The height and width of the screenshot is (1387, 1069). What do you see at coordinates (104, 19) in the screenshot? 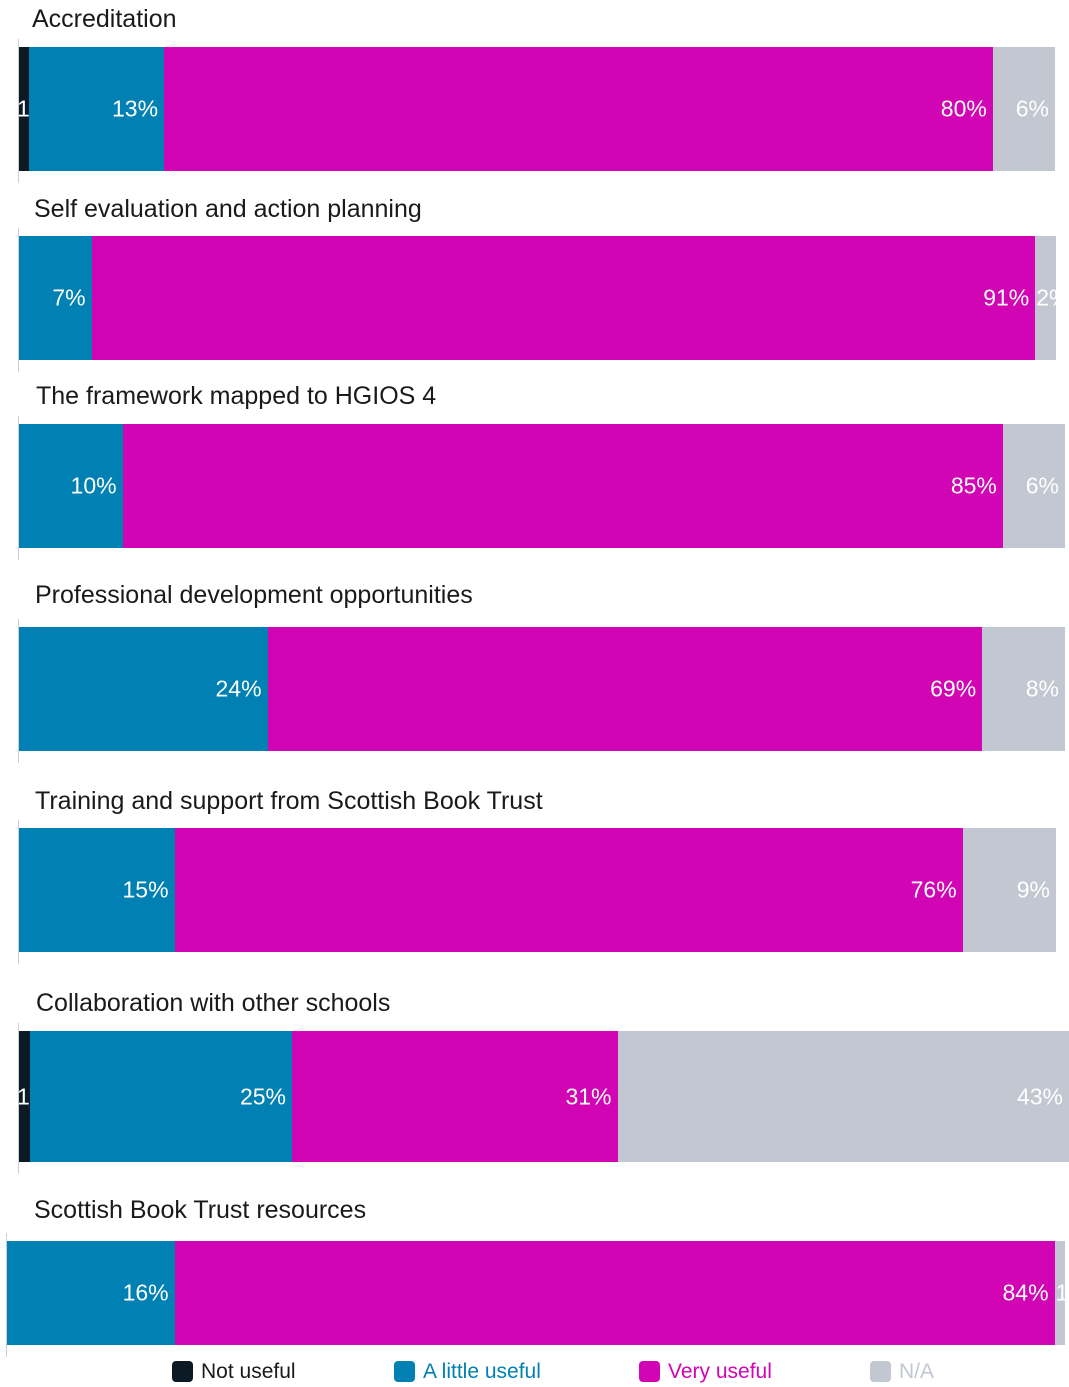
I see `panel-title-accreditation: Accreditation` at bounding box center [104, 19].